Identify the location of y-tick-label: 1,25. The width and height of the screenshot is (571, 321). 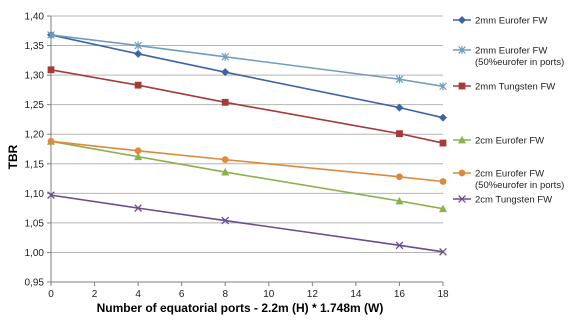
(35, 105).